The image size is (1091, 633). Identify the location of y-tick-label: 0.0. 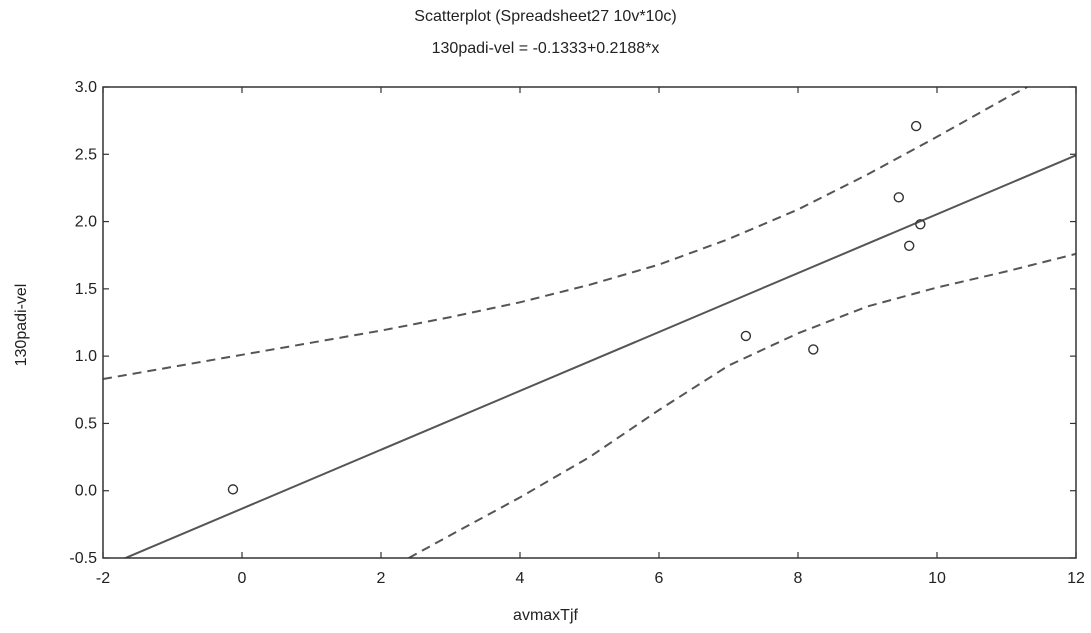
(86, 491).